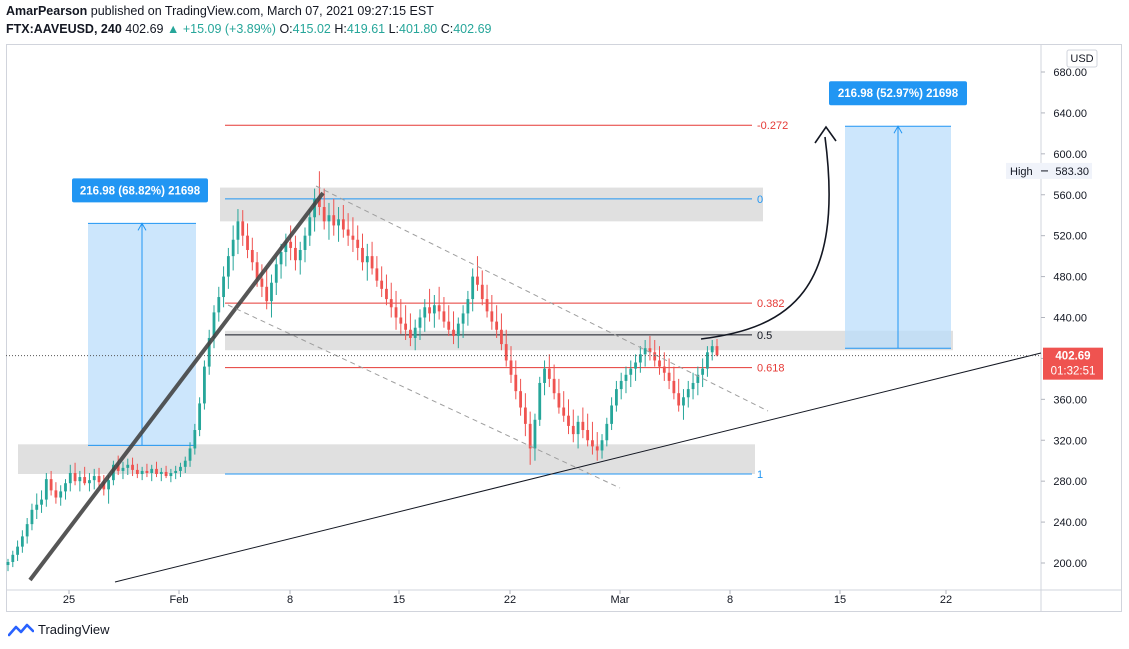  What do you see at coordinates (542, 298) in the screenshot?
I see `channel-upper-line` at bounding box center [542, 298].